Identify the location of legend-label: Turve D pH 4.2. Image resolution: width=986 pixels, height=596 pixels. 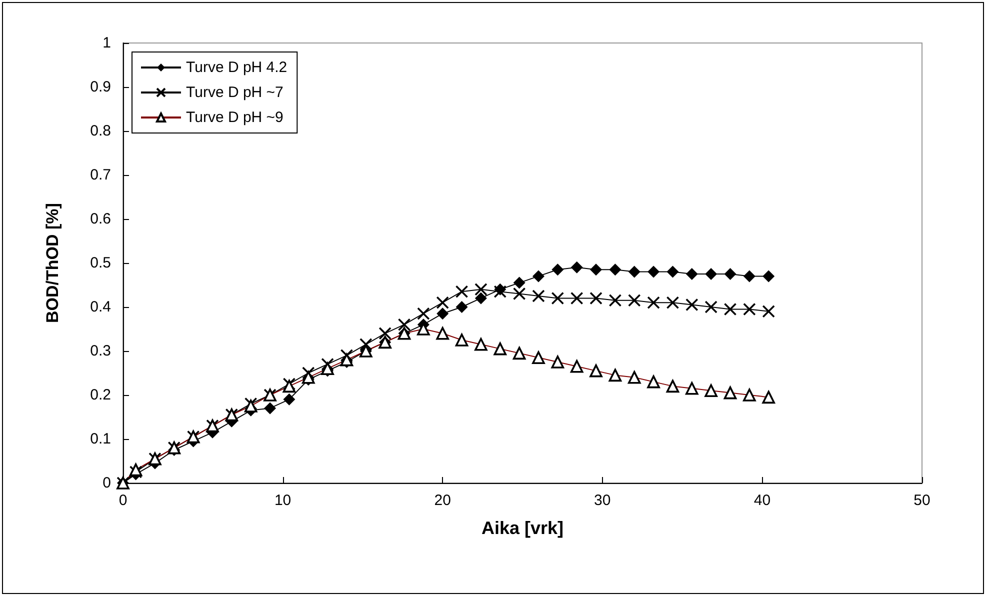
(237, 67).